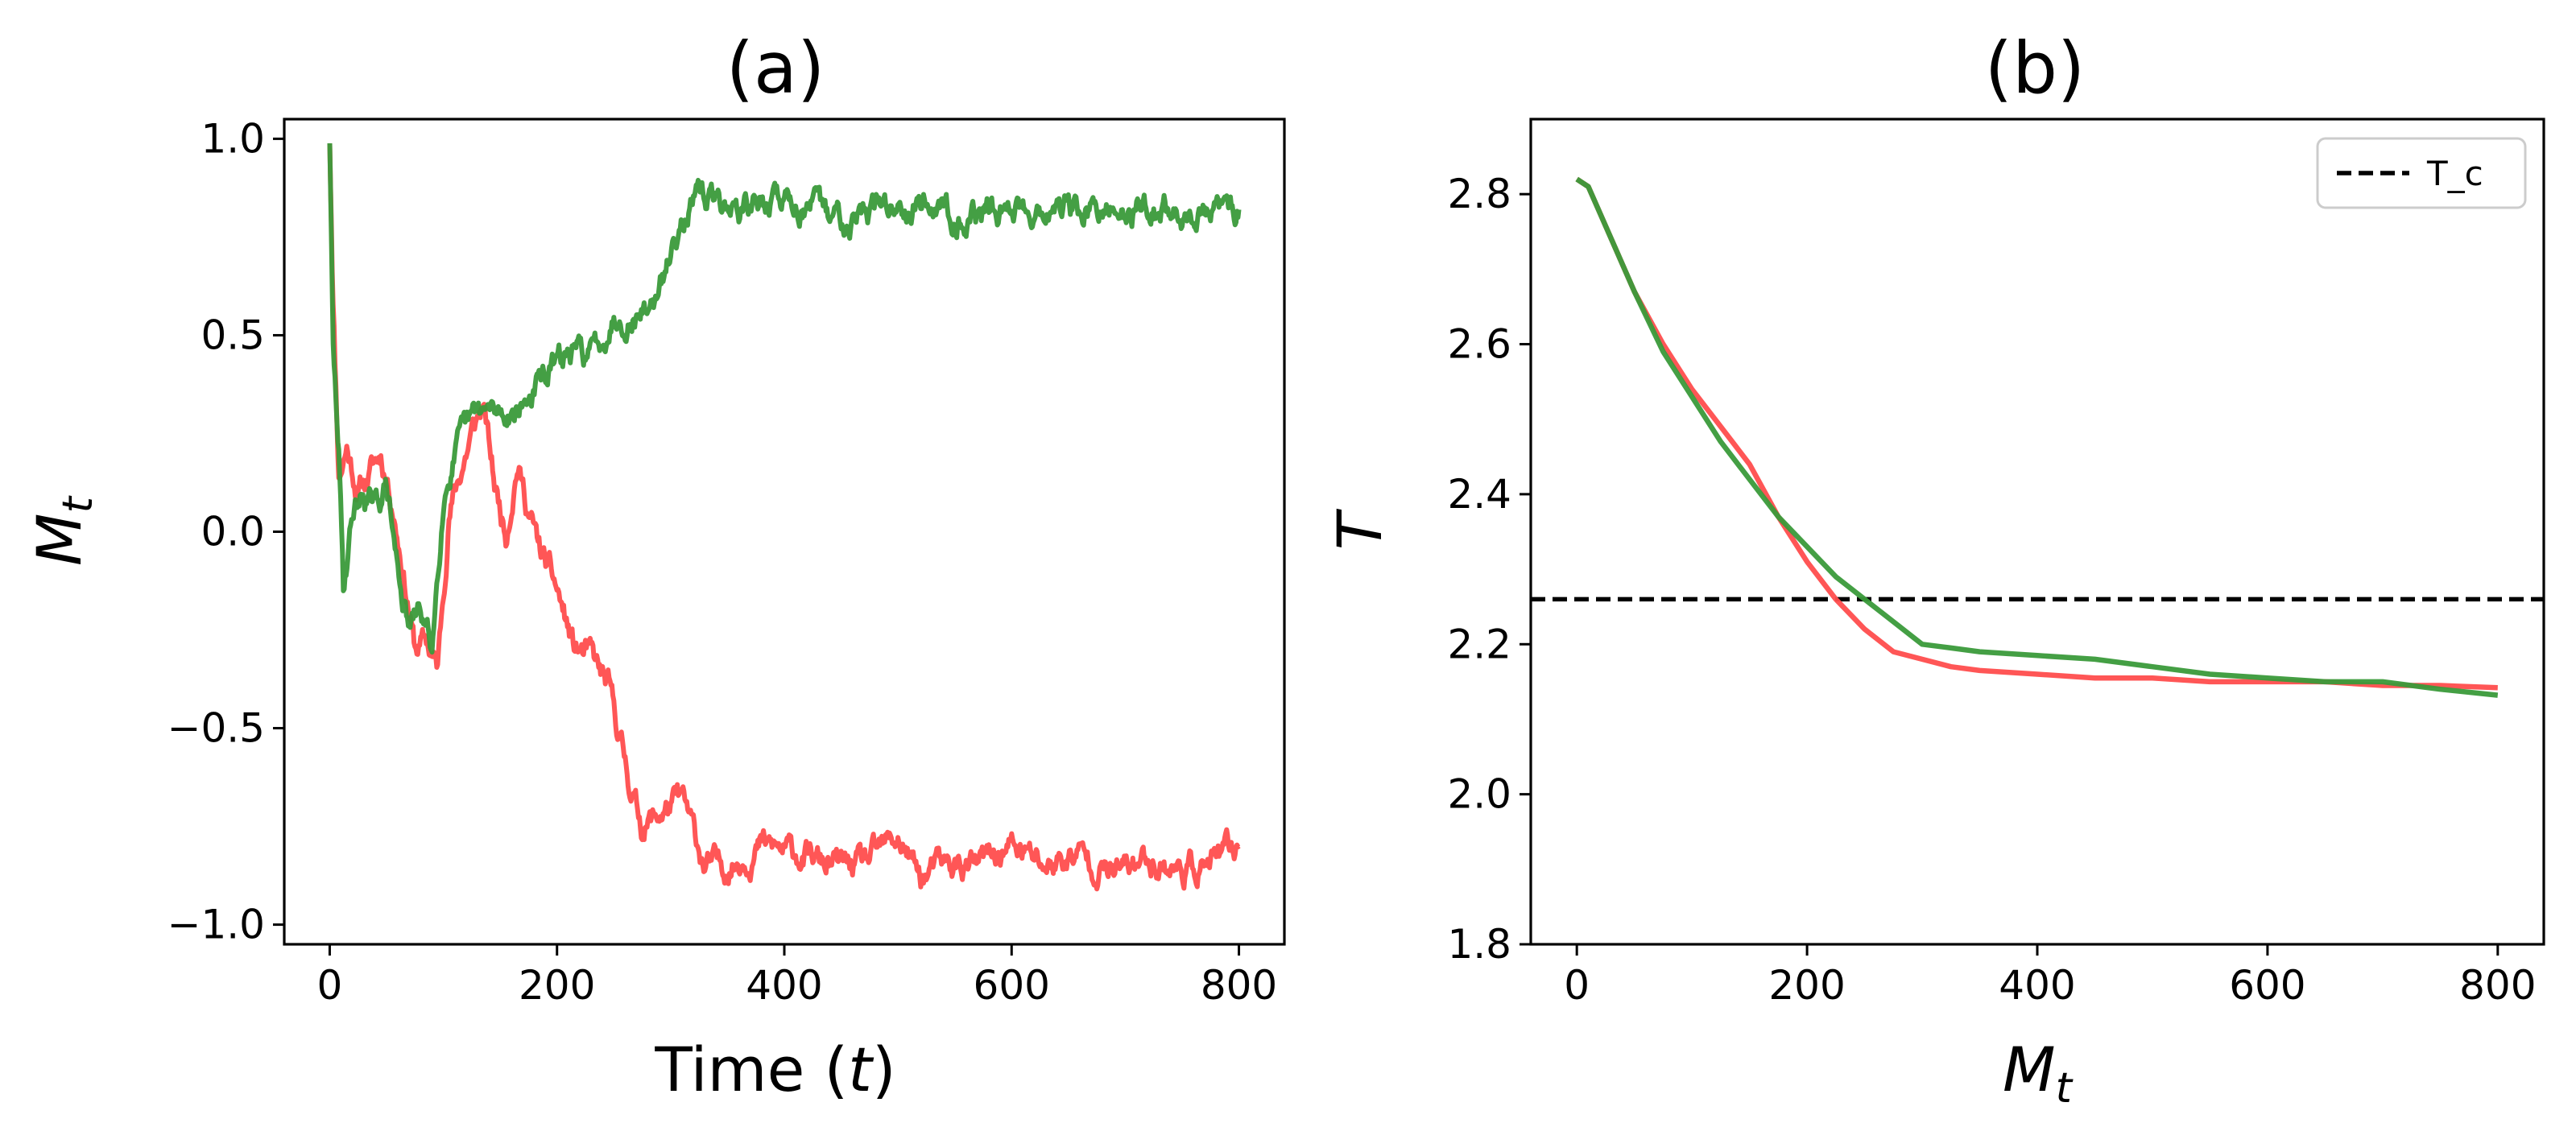 The image size is (2576, 1123). I want to click on panel-a-ylabel: Mt, so click(62, 530).